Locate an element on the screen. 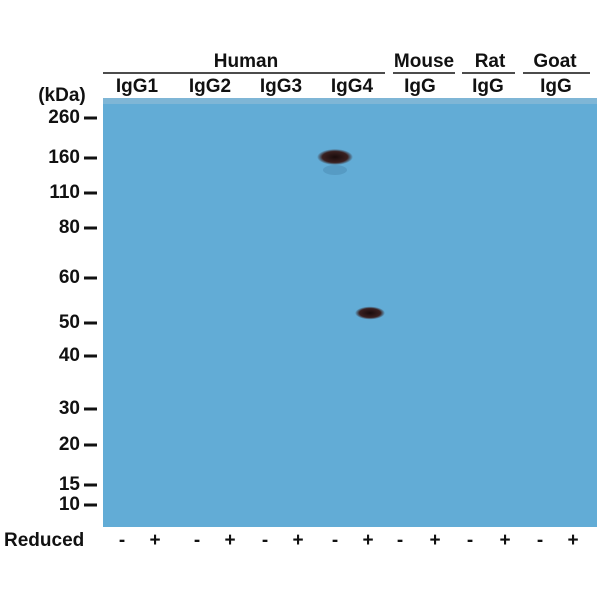  marker-label: 30 is located at coordinates (69, 408).